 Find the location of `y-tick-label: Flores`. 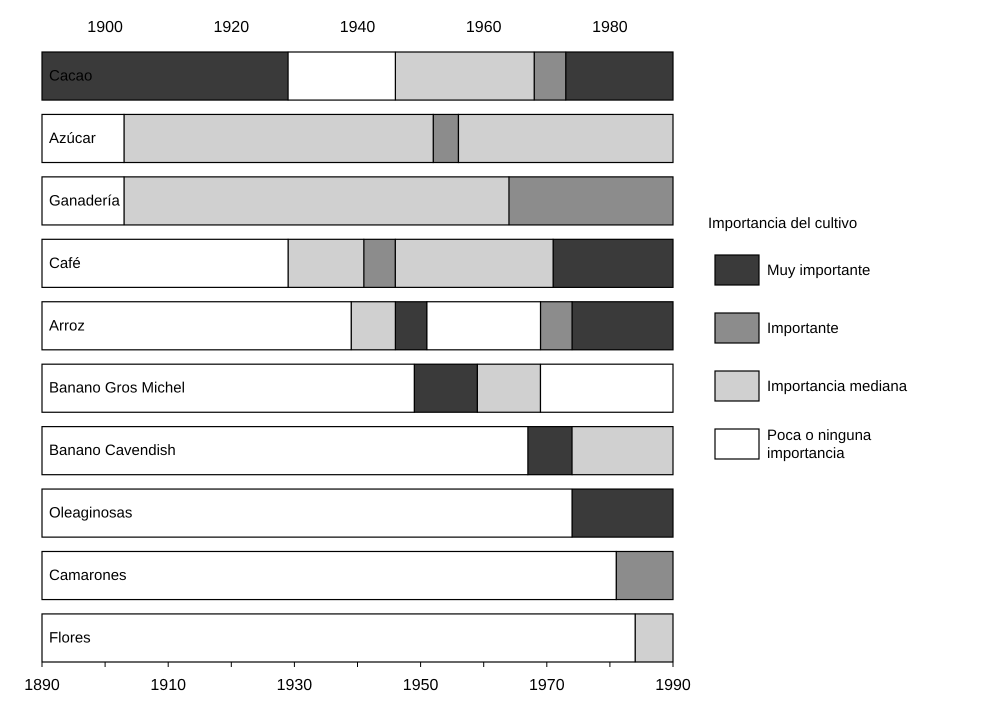

y-tick-label: Flores is located at coordinates (70, 637).